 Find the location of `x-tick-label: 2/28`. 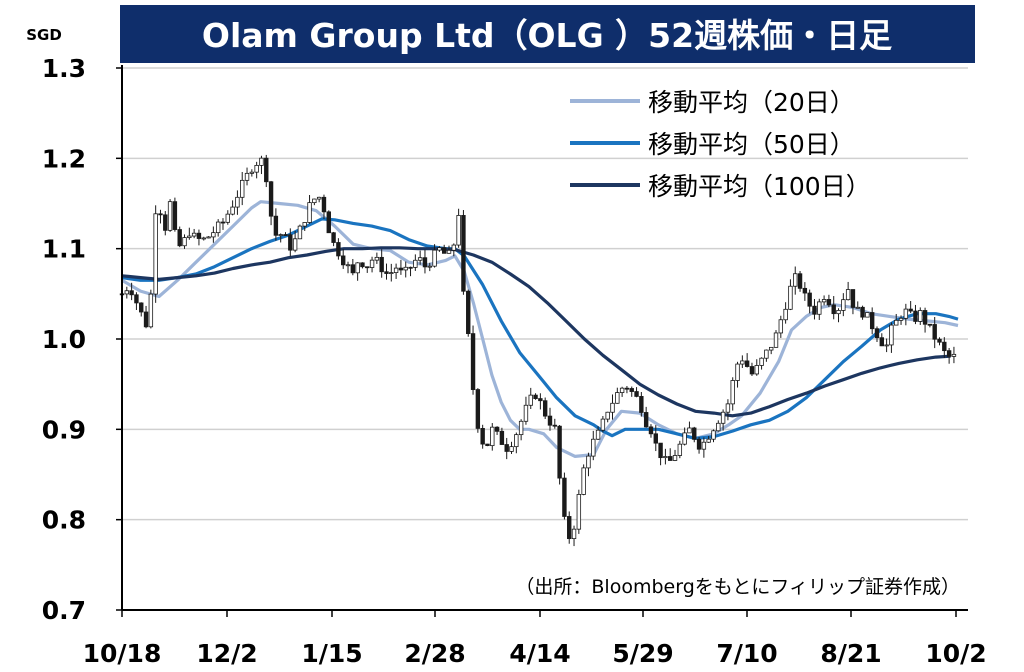

x-tick-label: 2/28 is located at coordinates (434, 653).